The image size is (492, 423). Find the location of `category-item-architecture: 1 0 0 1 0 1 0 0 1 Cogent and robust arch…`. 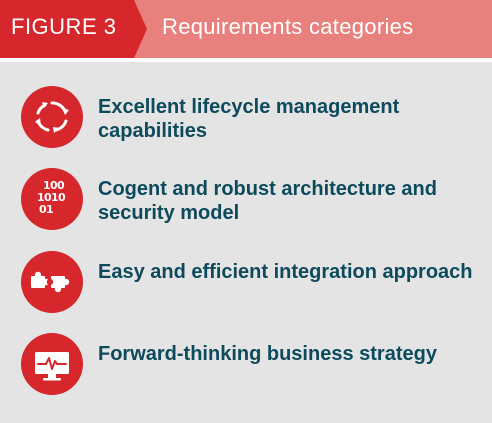

category-item-architecture: 1 0 0 1 0 1 0 0 1 Cogent and robust arch… is located at coordinates (251, 200).